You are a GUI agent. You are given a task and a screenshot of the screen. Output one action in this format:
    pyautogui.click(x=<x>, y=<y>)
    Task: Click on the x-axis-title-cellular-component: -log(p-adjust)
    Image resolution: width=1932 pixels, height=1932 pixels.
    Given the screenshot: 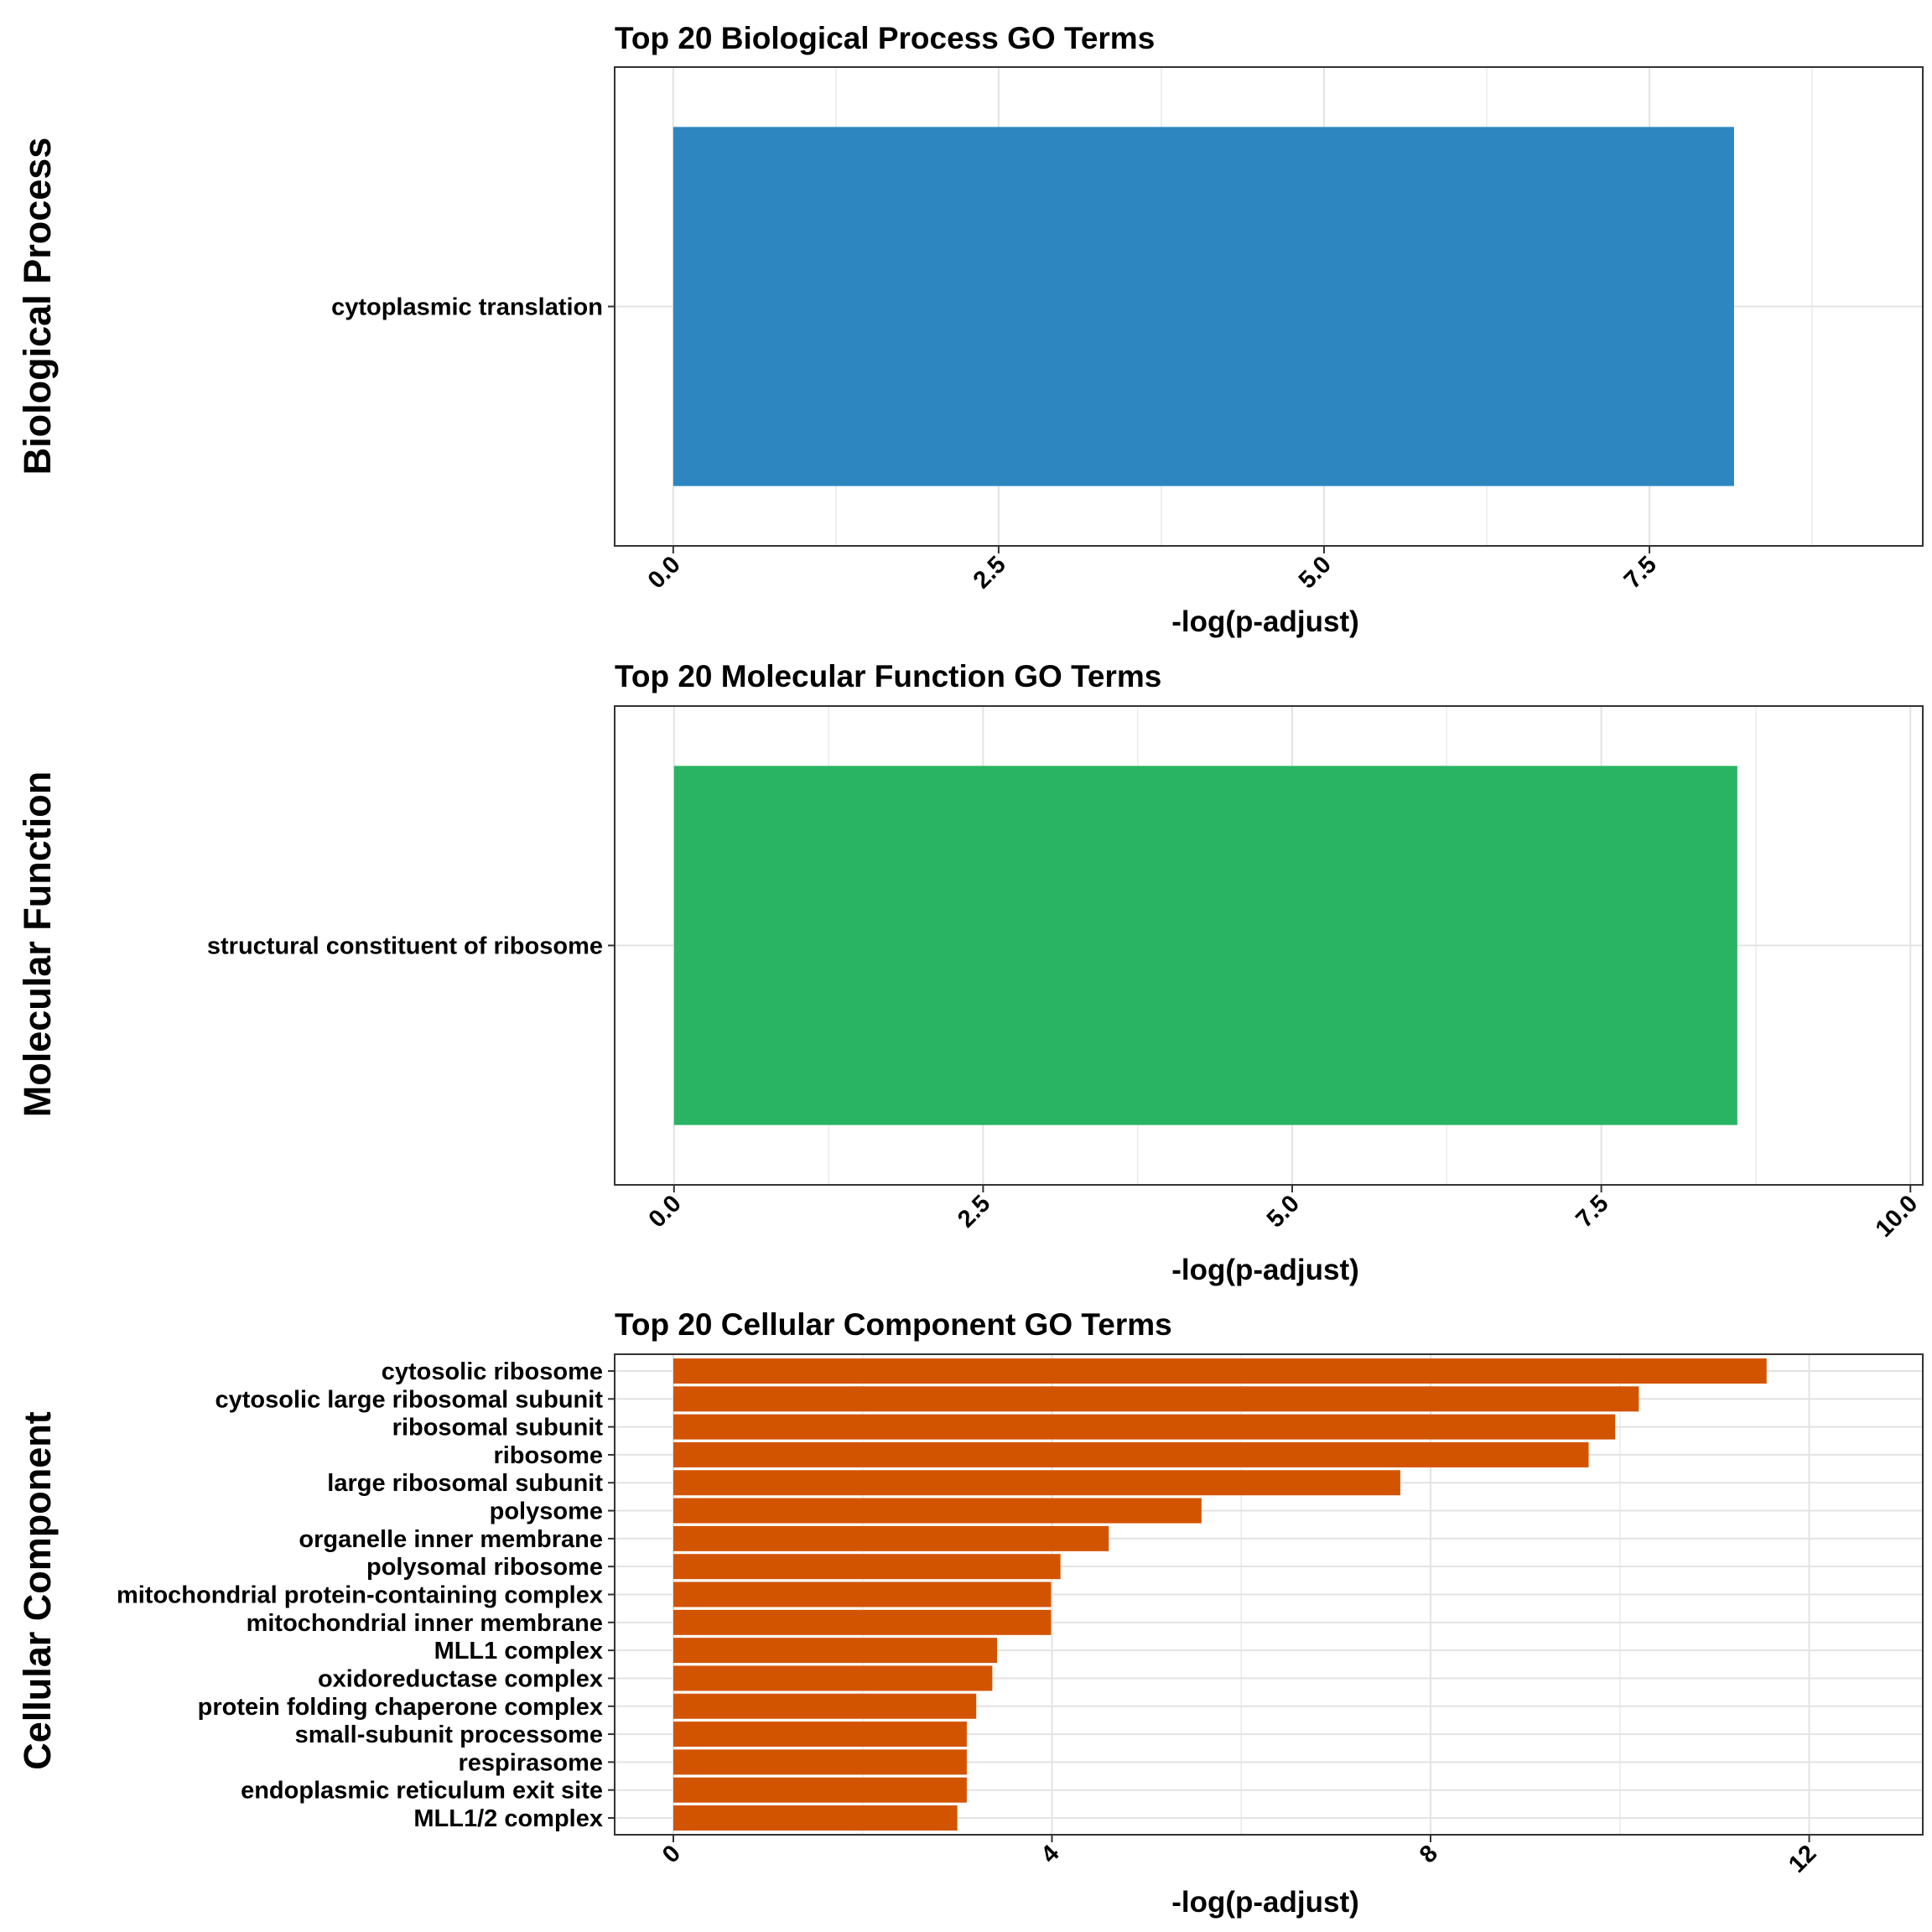 What is the action you would take?
    pyautogui.click(x=1265, y=1902)
    